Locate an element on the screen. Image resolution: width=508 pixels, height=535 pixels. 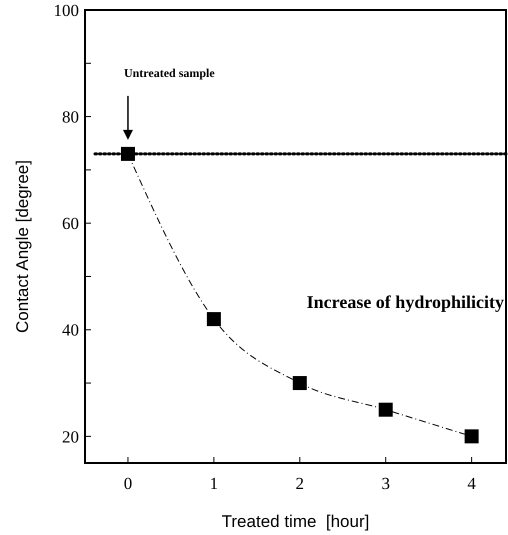
x-tick-label: 2 is located at coordinates (300, 483).